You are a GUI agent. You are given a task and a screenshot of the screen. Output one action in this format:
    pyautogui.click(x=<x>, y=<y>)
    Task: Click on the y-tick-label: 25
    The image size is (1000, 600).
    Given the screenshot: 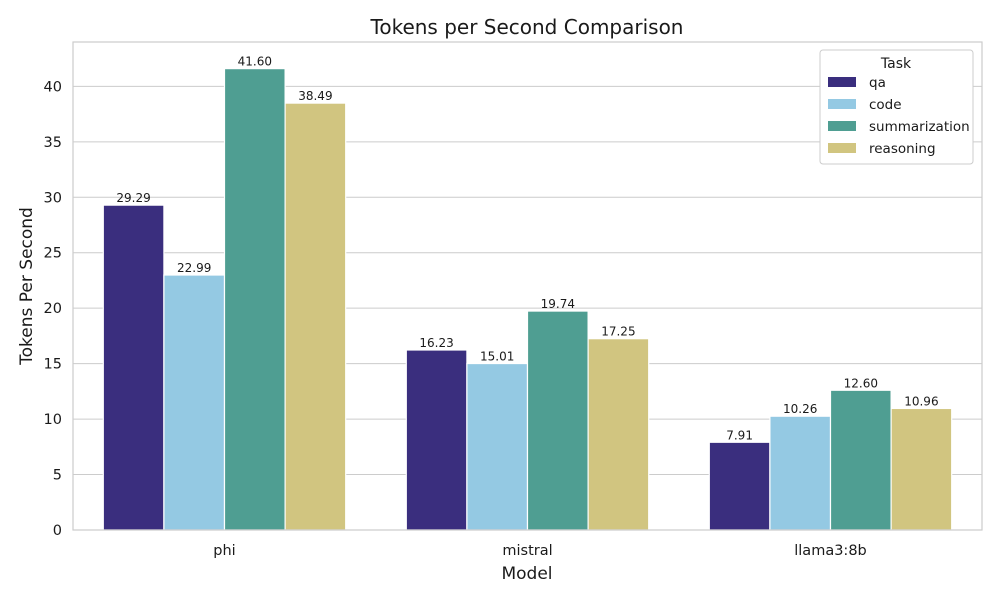 What is the action you would take?
    pyautogui.click(x=53, y=254)
    